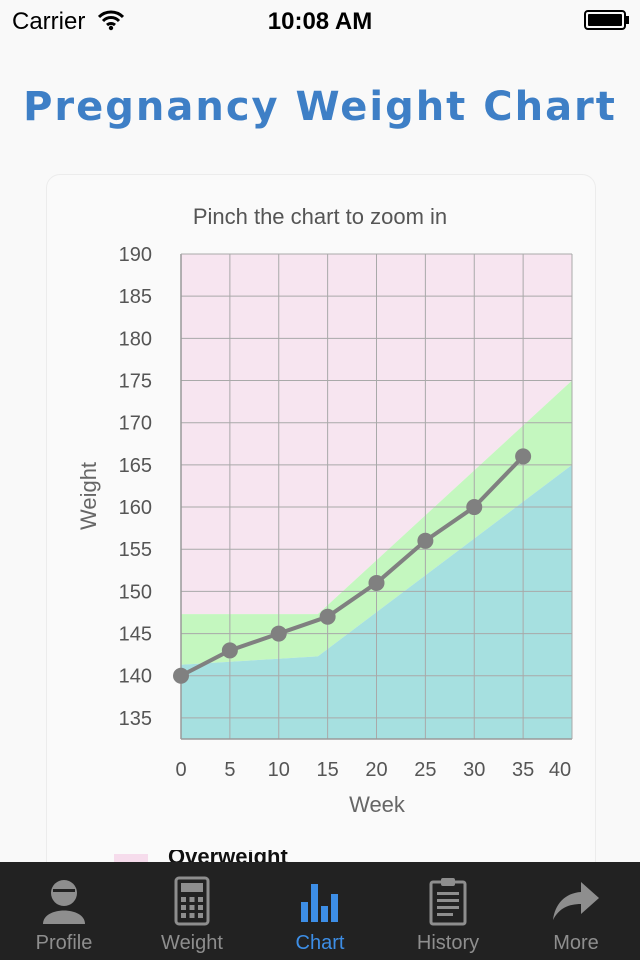 The image size is (640, 960). What do you see at coordinates (135, 635) in the screenshot?
I see `y-tick-label: 145` at bounding box center [135, 635].